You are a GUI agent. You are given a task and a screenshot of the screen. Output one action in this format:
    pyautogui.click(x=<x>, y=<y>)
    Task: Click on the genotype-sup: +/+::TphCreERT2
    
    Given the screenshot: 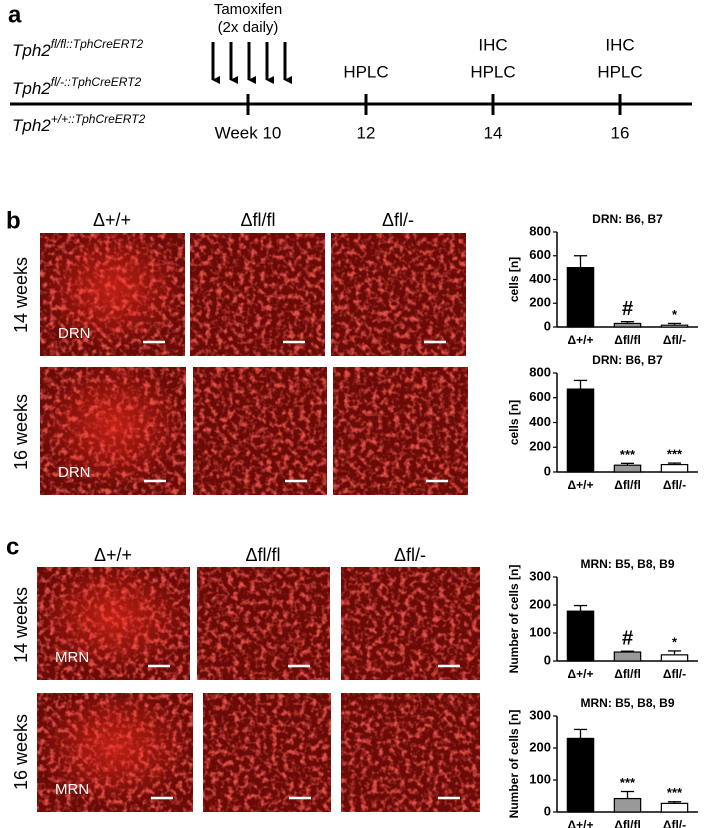 What is the action you would take?
    pyautogui.click(x=98, y=119)
    